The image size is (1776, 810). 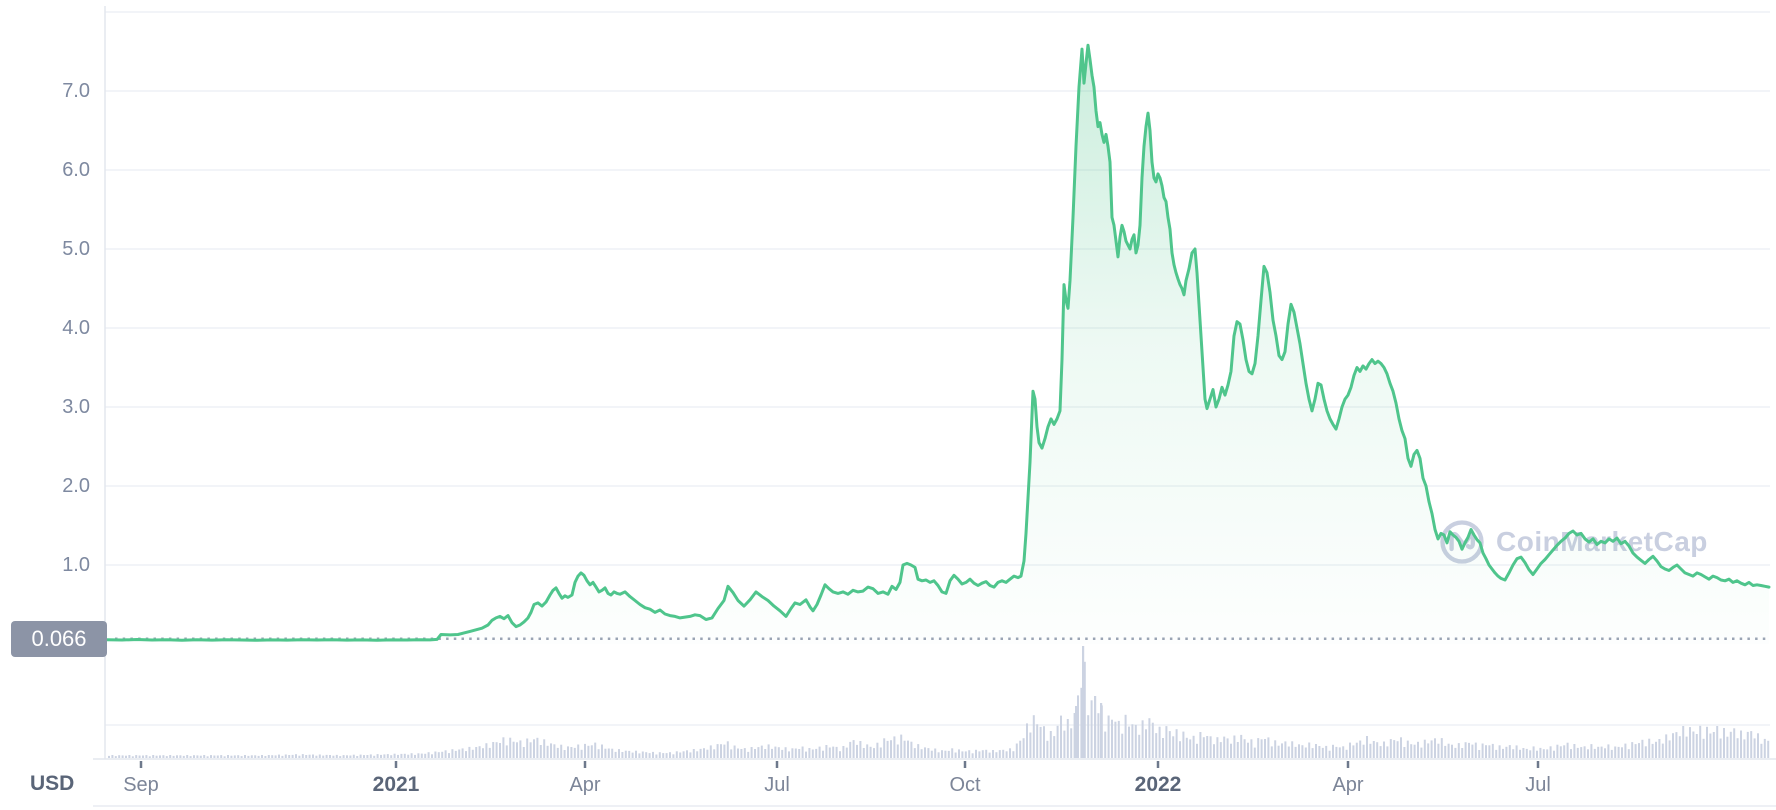 I want to click on y-axis-tick-label: 1.0, so click(x=76, y=565).